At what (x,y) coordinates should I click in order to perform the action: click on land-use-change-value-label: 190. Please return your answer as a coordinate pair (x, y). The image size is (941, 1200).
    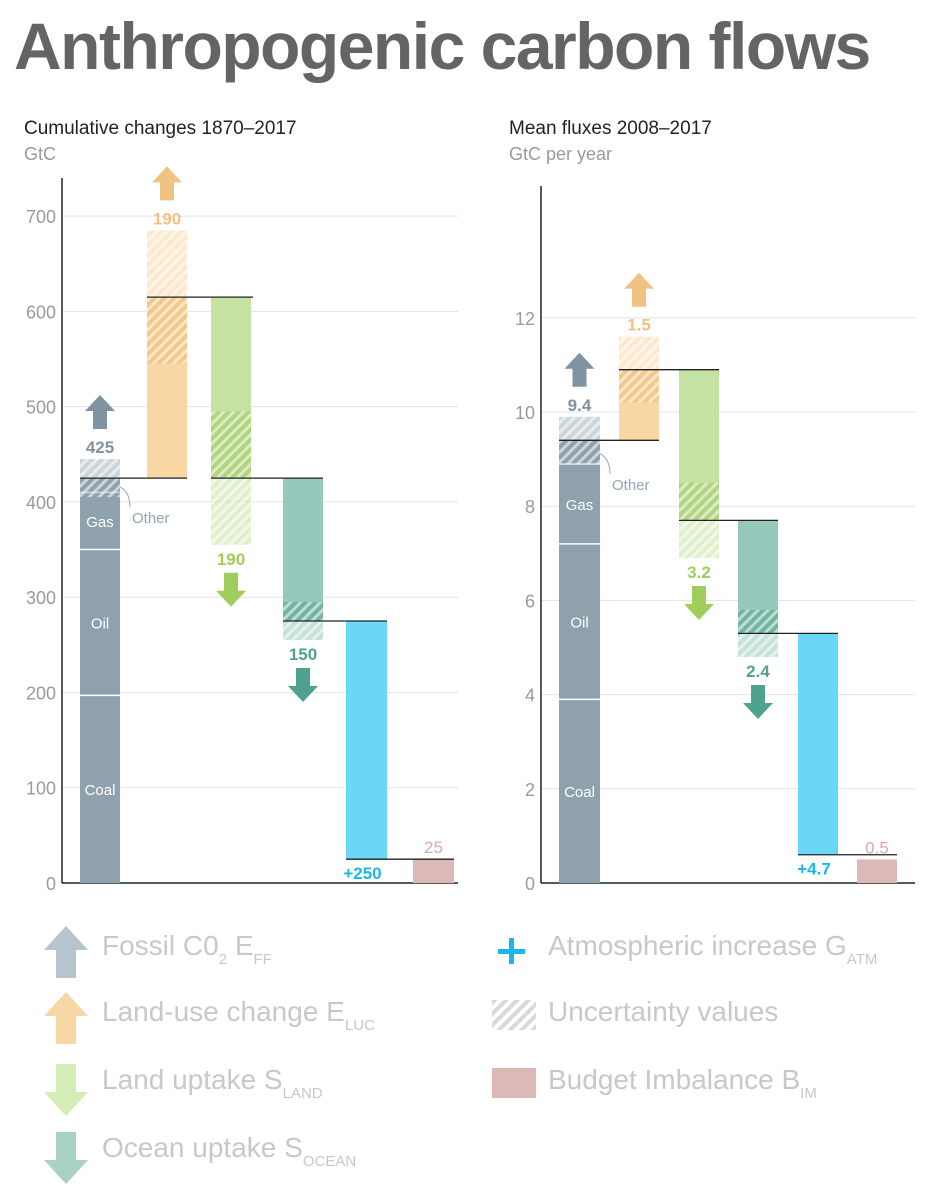
    Looking at the image, I should click on (167, 218).